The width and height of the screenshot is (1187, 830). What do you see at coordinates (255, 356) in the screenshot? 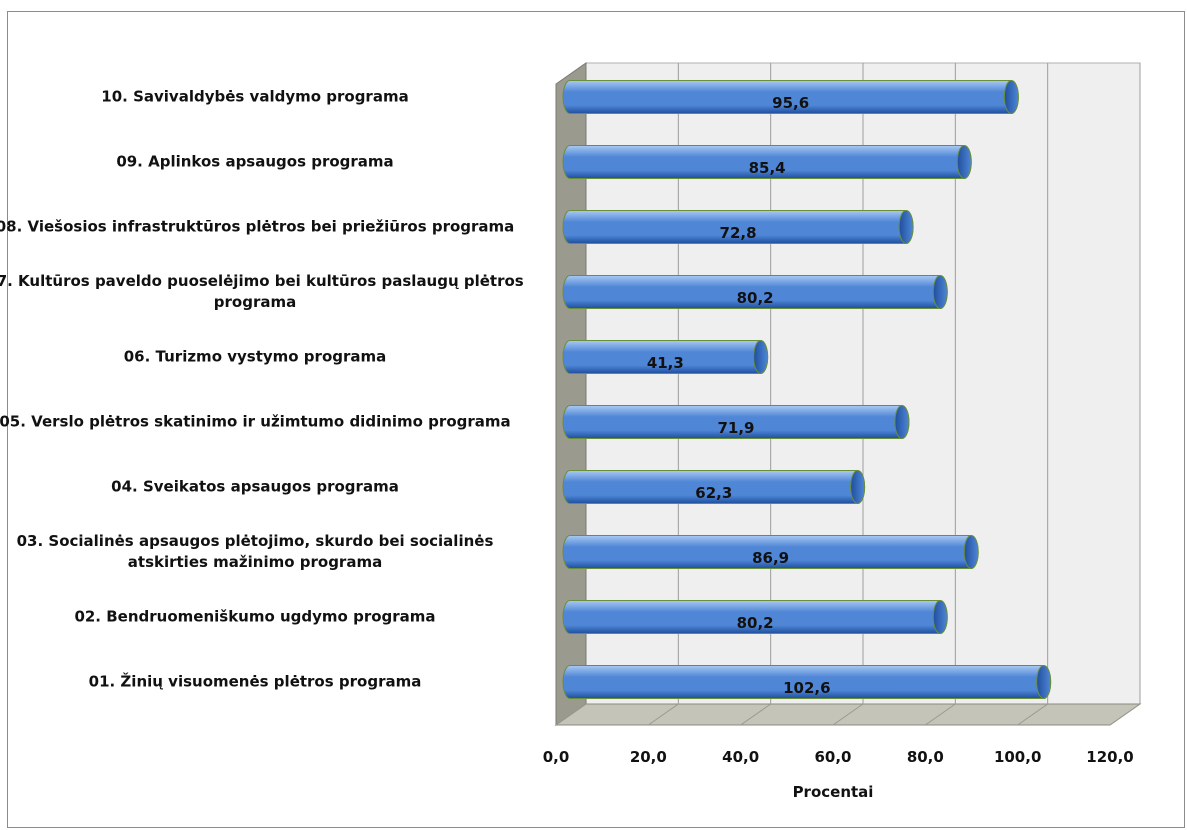
I see `category-label: 06. Turizmo vystymo programa` at bounding box center [255, 356].